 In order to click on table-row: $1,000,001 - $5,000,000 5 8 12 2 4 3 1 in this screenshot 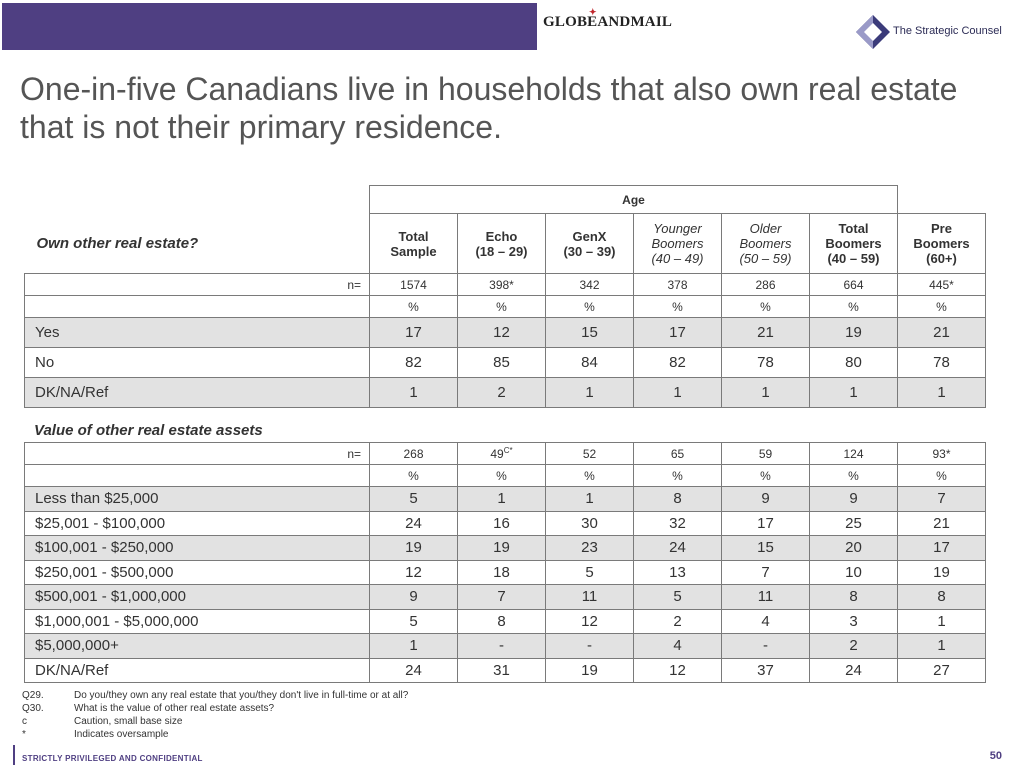, I will do `click(505, 621)`.